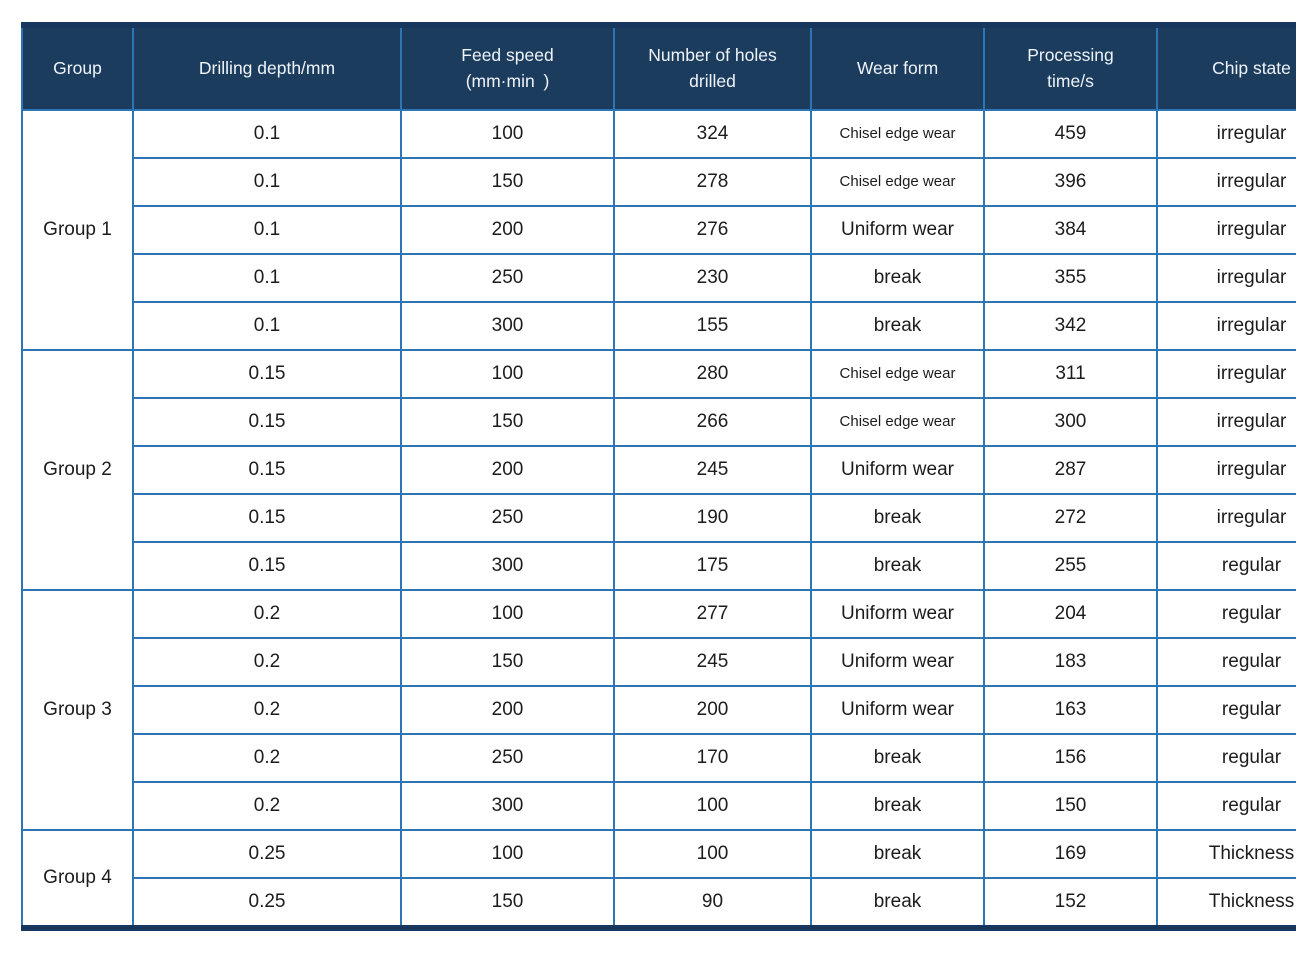 This screenshot has width=1296, height=966. What do you see at coordinates (712, 662) in the screenshot?
I see `cell-holes: 245` at bounding box center [712, 662].